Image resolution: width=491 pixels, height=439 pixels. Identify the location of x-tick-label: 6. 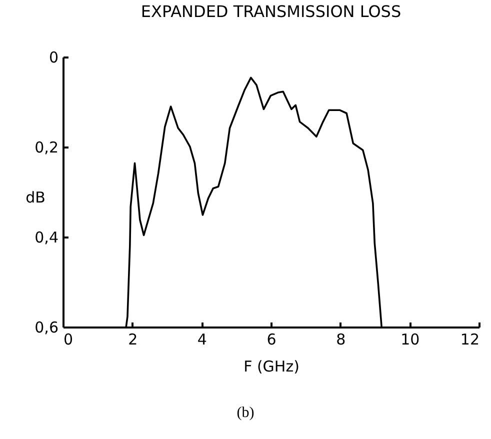
(271, 339).